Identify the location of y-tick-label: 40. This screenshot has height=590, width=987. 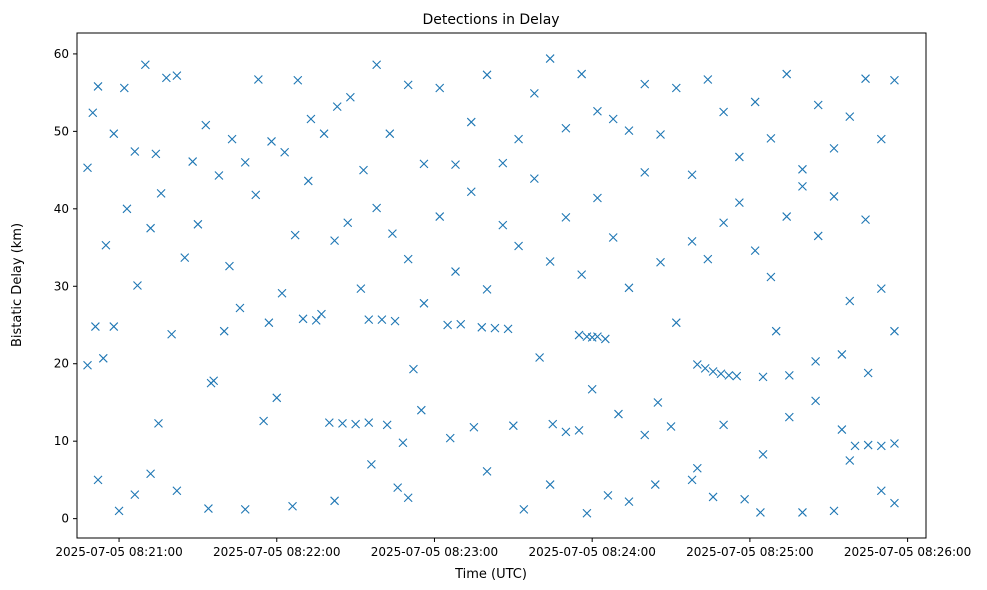
(61, 209).